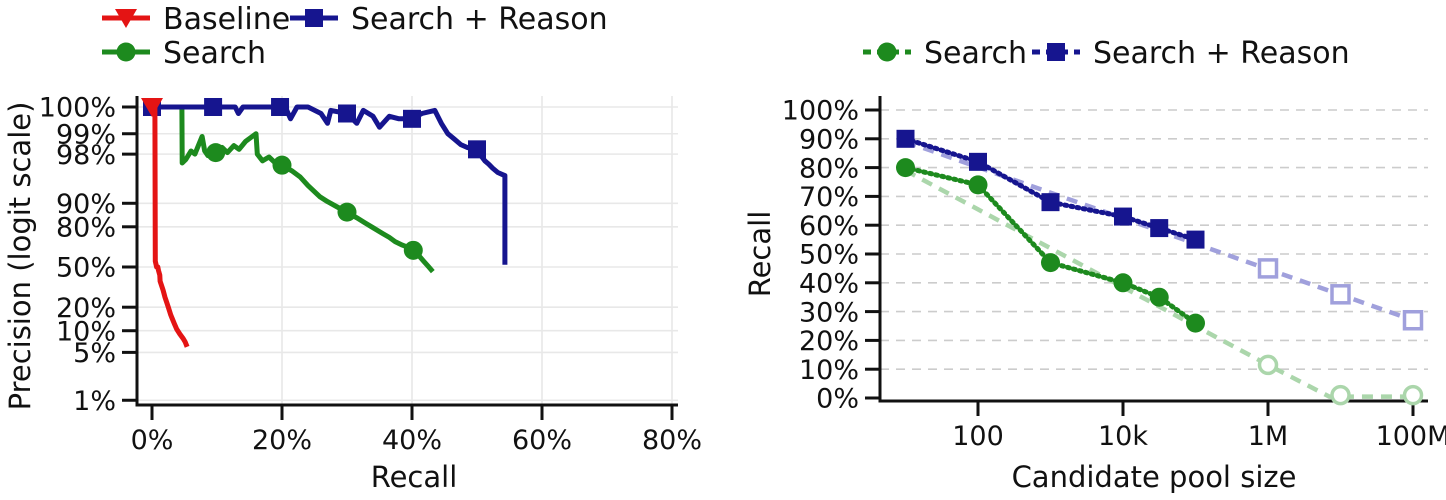  Describe the element at coordinates (94, 353) in the screenshot. I see `y-tick-label: 5%` at that location.